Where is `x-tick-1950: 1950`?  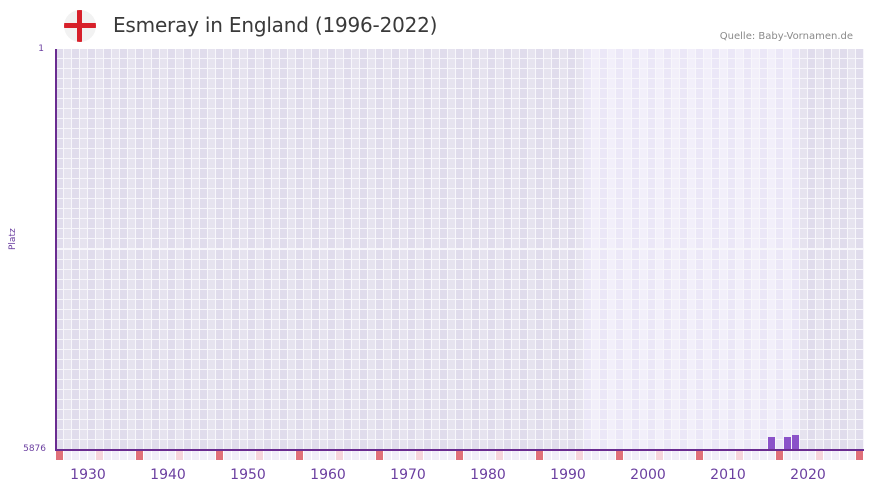 x-tick-1950: 1950 is located at coordinates (248, 475).